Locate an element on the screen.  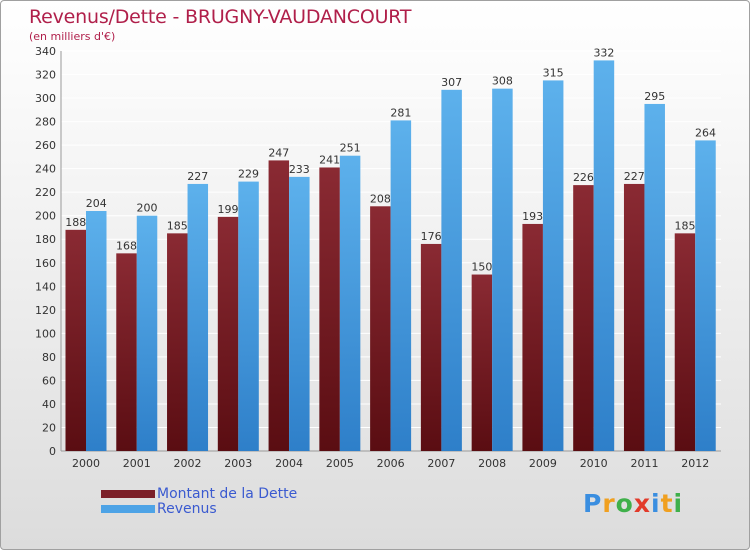
data-label: 168 is located at coordinates (126, 245).